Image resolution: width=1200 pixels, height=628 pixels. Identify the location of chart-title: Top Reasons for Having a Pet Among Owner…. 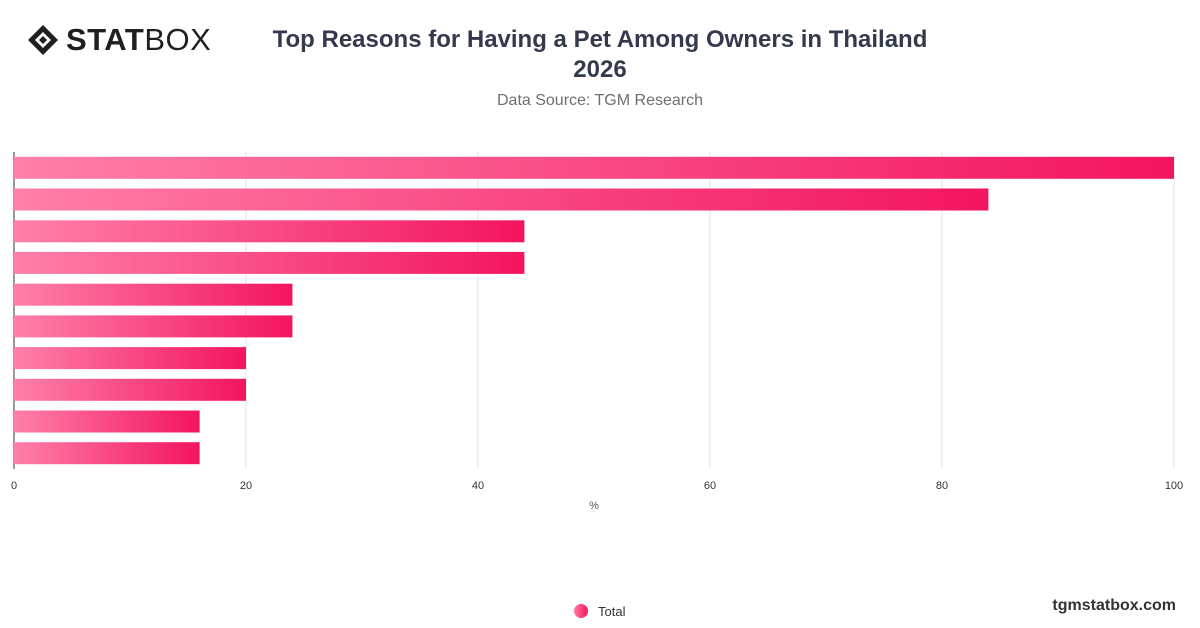
(600, 54).